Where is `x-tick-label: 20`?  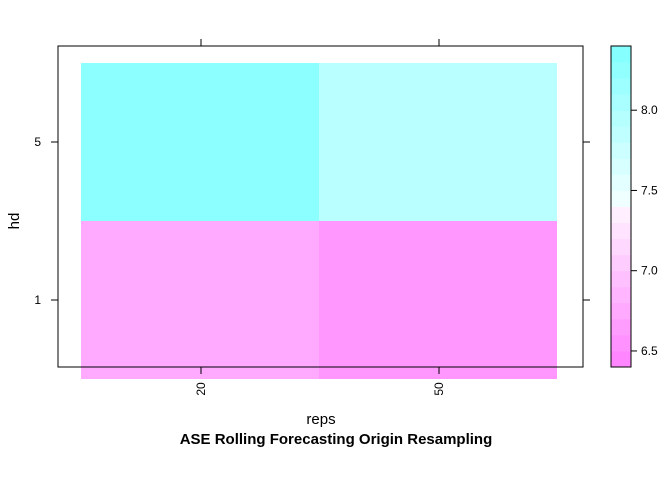 x-tick-label: 20 is located at coordinates (201, 389).